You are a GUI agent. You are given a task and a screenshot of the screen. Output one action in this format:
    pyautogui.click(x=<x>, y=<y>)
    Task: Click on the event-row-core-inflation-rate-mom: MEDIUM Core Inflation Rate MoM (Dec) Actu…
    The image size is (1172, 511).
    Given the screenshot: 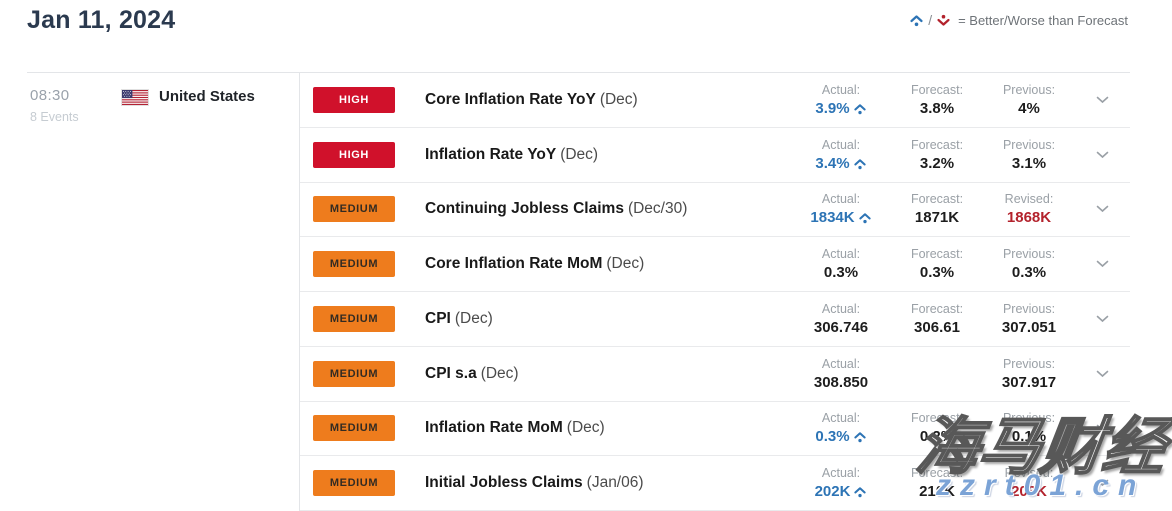 What is the action you would take?
    pyautogui.click(x=715, y=264)
    